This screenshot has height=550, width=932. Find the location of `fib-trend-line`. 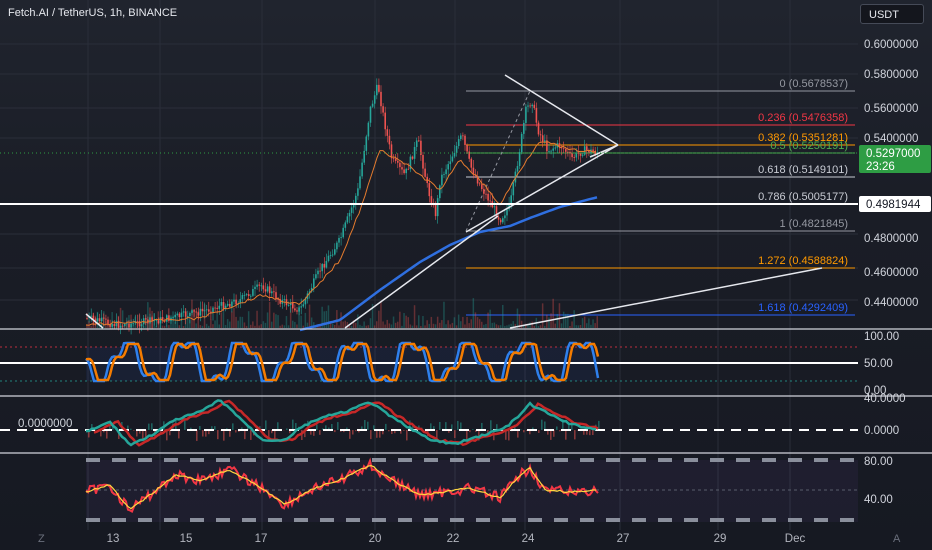

fib-trend-line is located at coordinates (498, 161).